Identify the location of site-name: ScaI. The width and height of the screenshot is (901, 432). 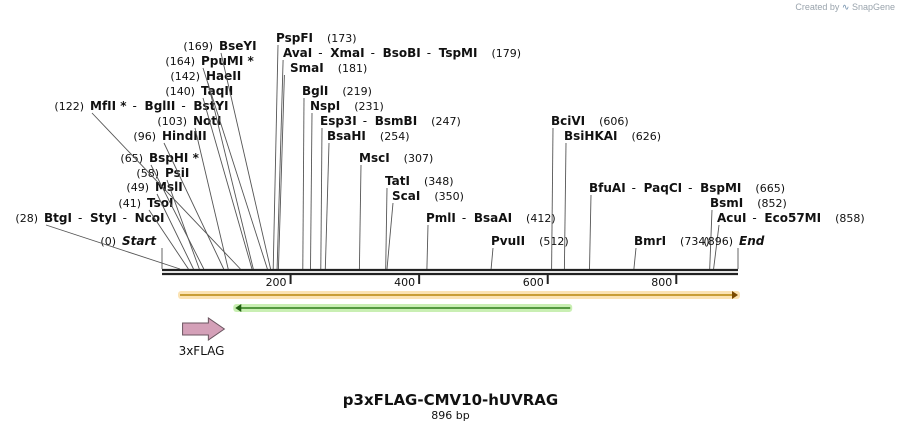
(406, 196).